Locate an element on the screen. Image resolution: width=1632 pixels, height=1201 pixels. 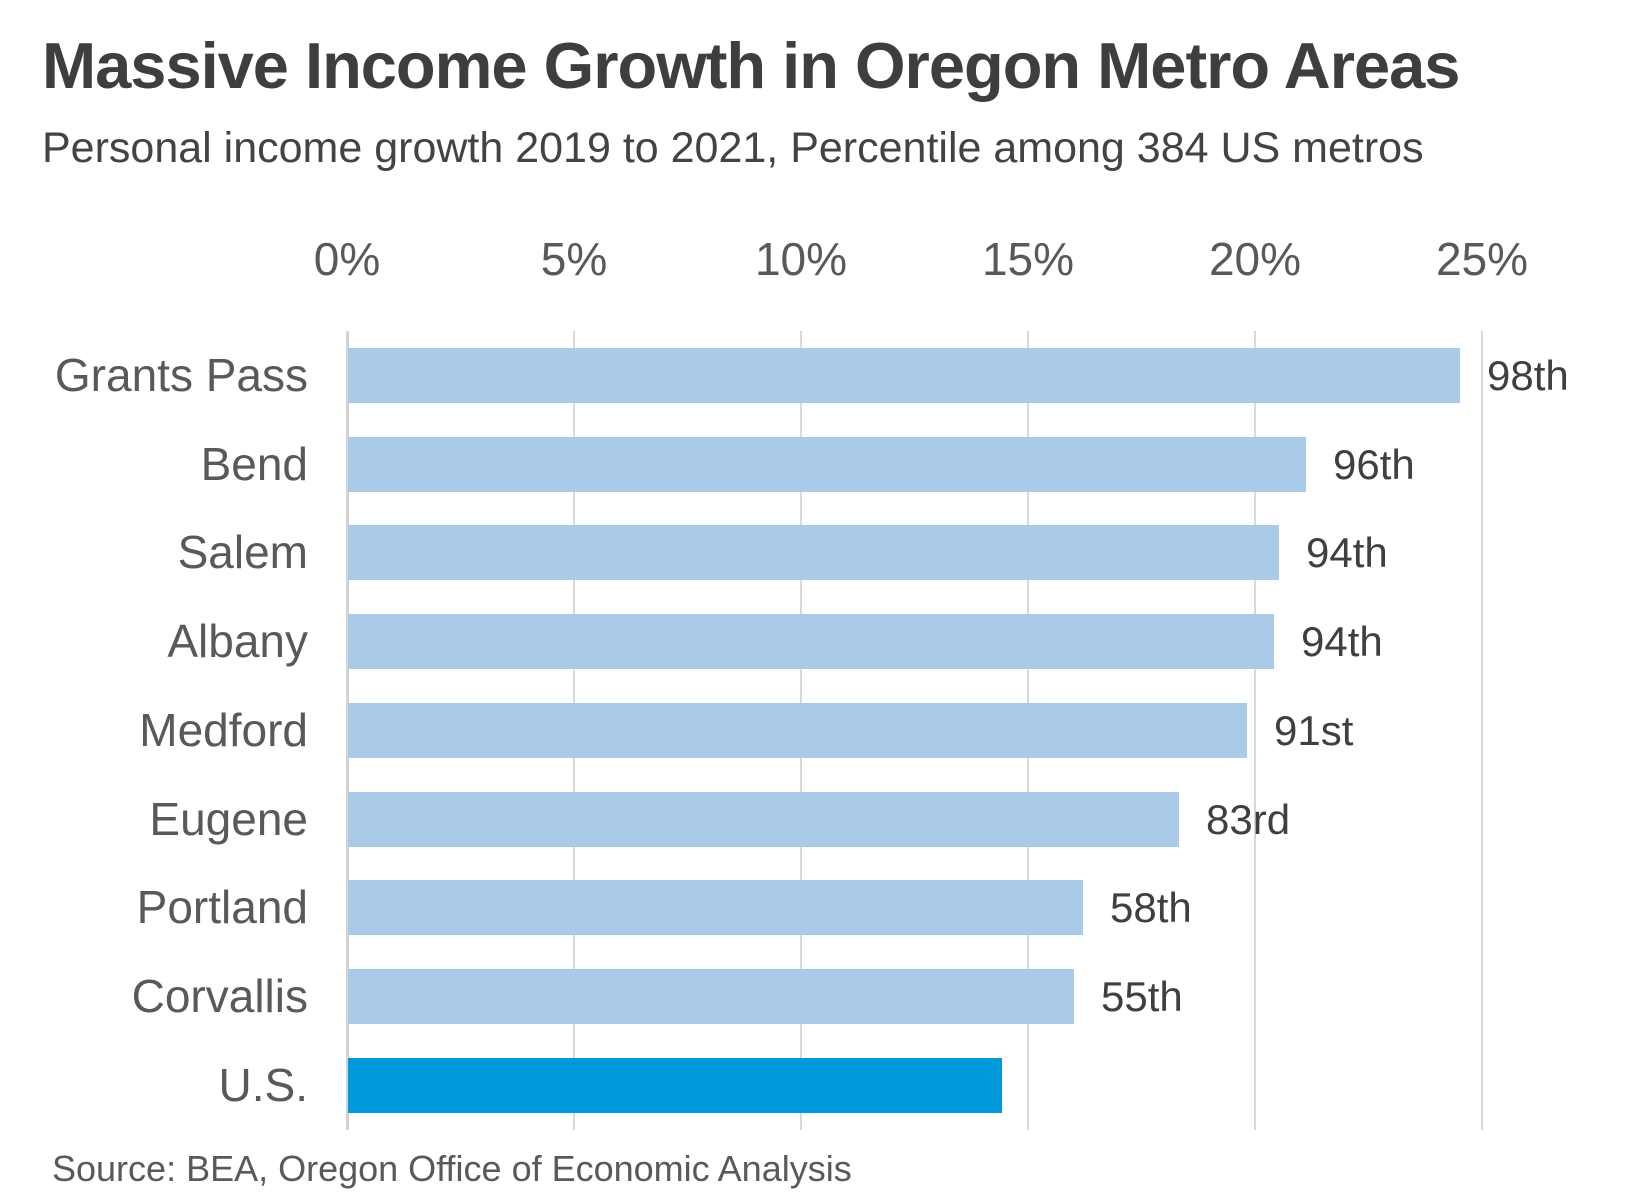
category-label-u-s: U.S. is located at coordinates (263, 1085).